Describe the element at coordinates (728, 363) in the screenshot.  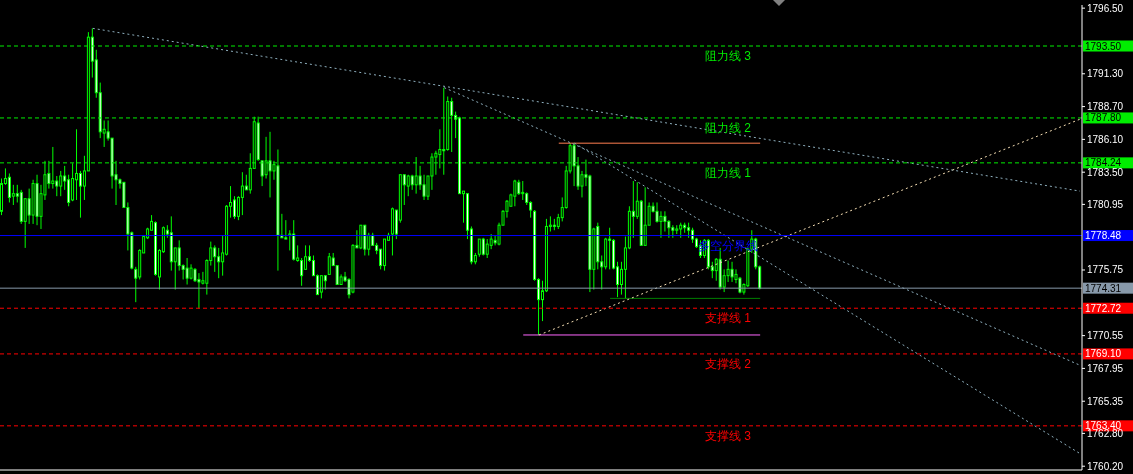
I see `ref-line-label: 支撑线 2` at that location.